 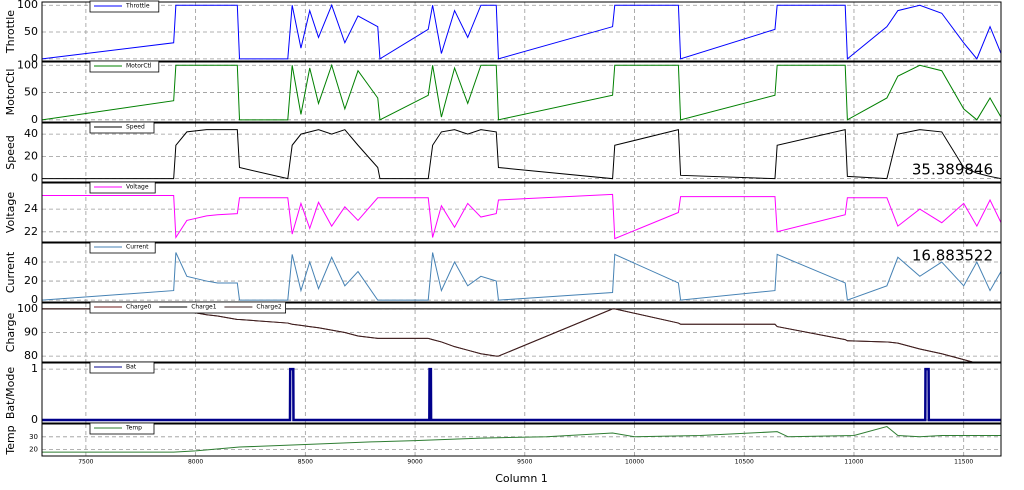 I want to click on annotation: 16.883522, so click(x=952, y=256).